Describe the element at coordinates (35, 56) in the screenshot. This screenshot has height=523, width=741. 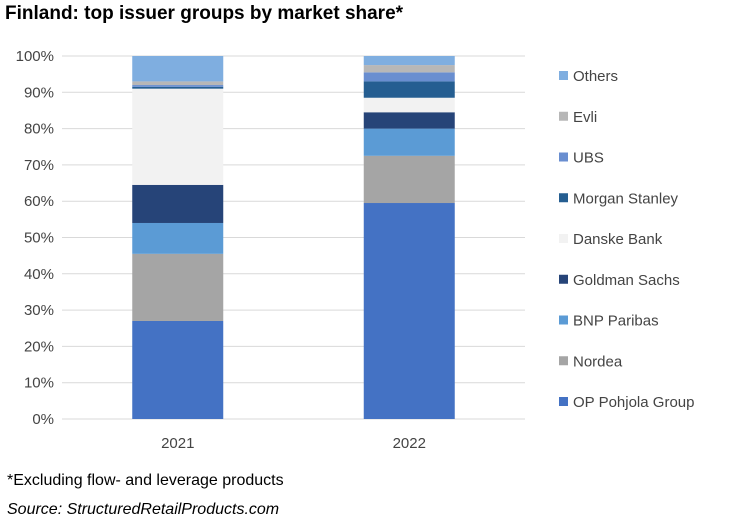
I see `y-tick-label: 100%` at that location.